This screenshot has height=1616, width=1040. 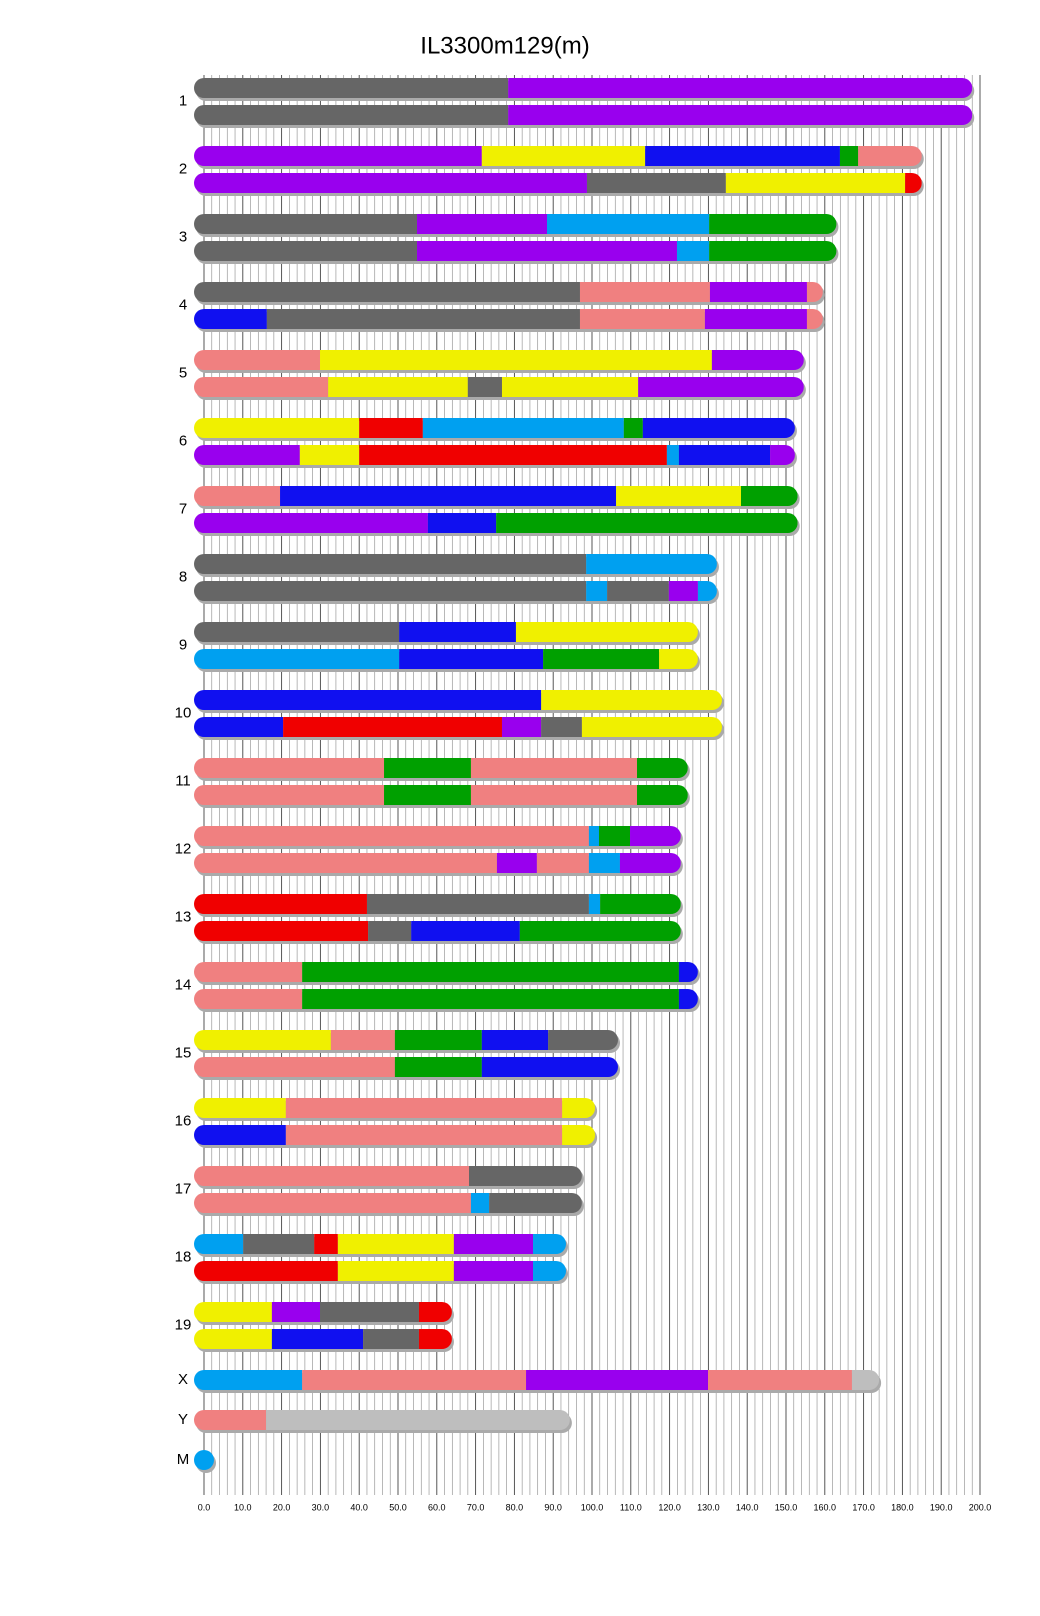 I want to click on x-tick-label: 160.0, so click(x=825, y=1507).